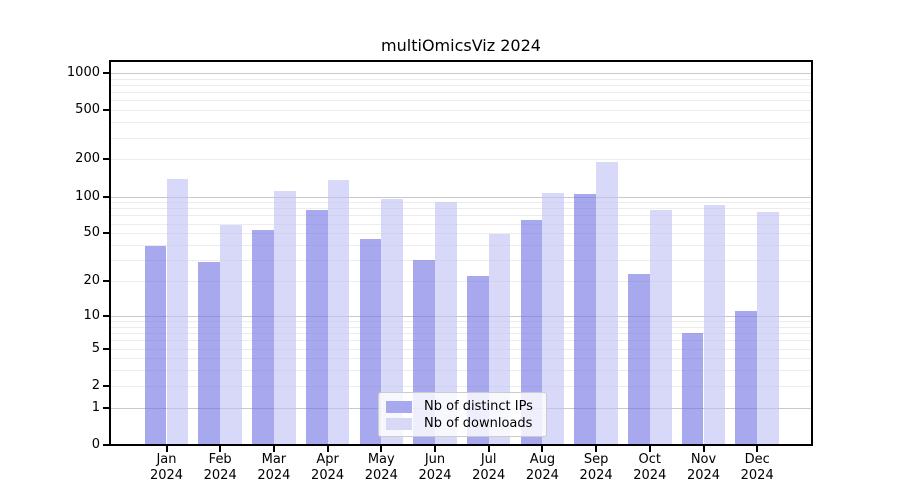 Image resolution: width=900 pixels, height=500 pixels. Describe the element at coordinates (478, 406) in the screenshot. I see `legend-label-distinct-ips: Nb of distinct IPs` at that location.